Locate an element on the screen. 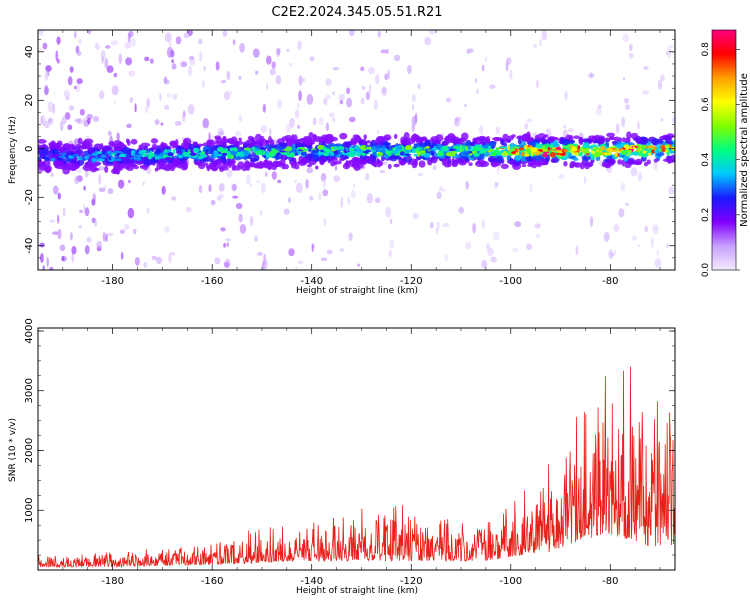 This screenshot has height=600, width=750. snr-x-tick-label: -140 is located at coordinates (311, 581).